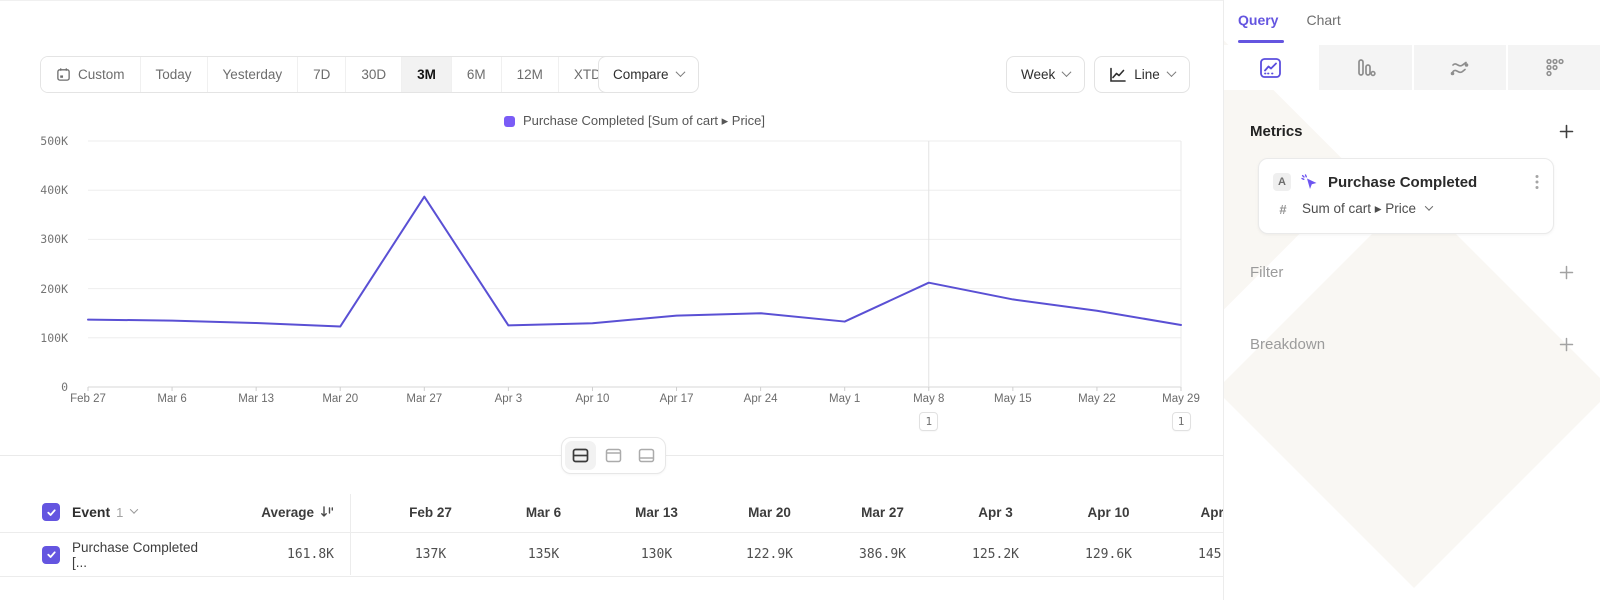 The height and width of the screenshot is (600, 1600). I want to click on x-tick-label: Apr 10, so click(592, 399).